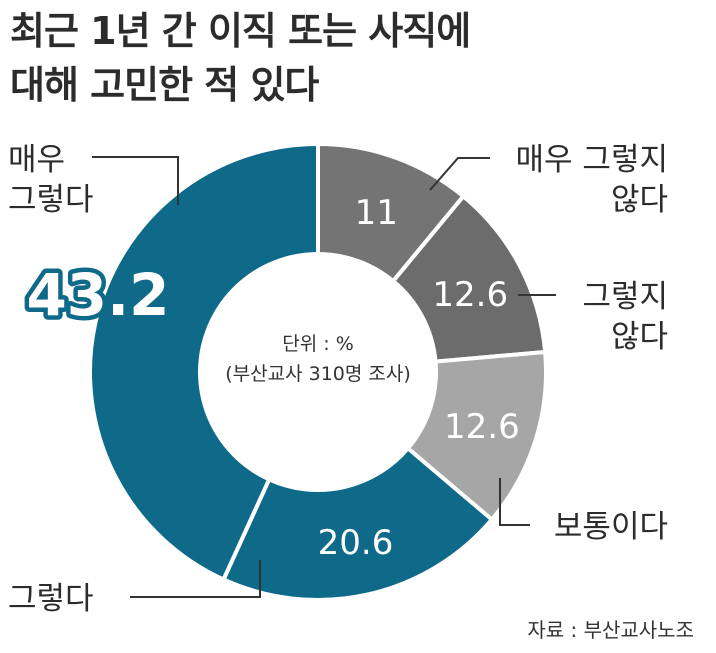  Describe the element at coordinates (97, 295) in the screenshot. I see `value-label-4: 43.2` at that location.